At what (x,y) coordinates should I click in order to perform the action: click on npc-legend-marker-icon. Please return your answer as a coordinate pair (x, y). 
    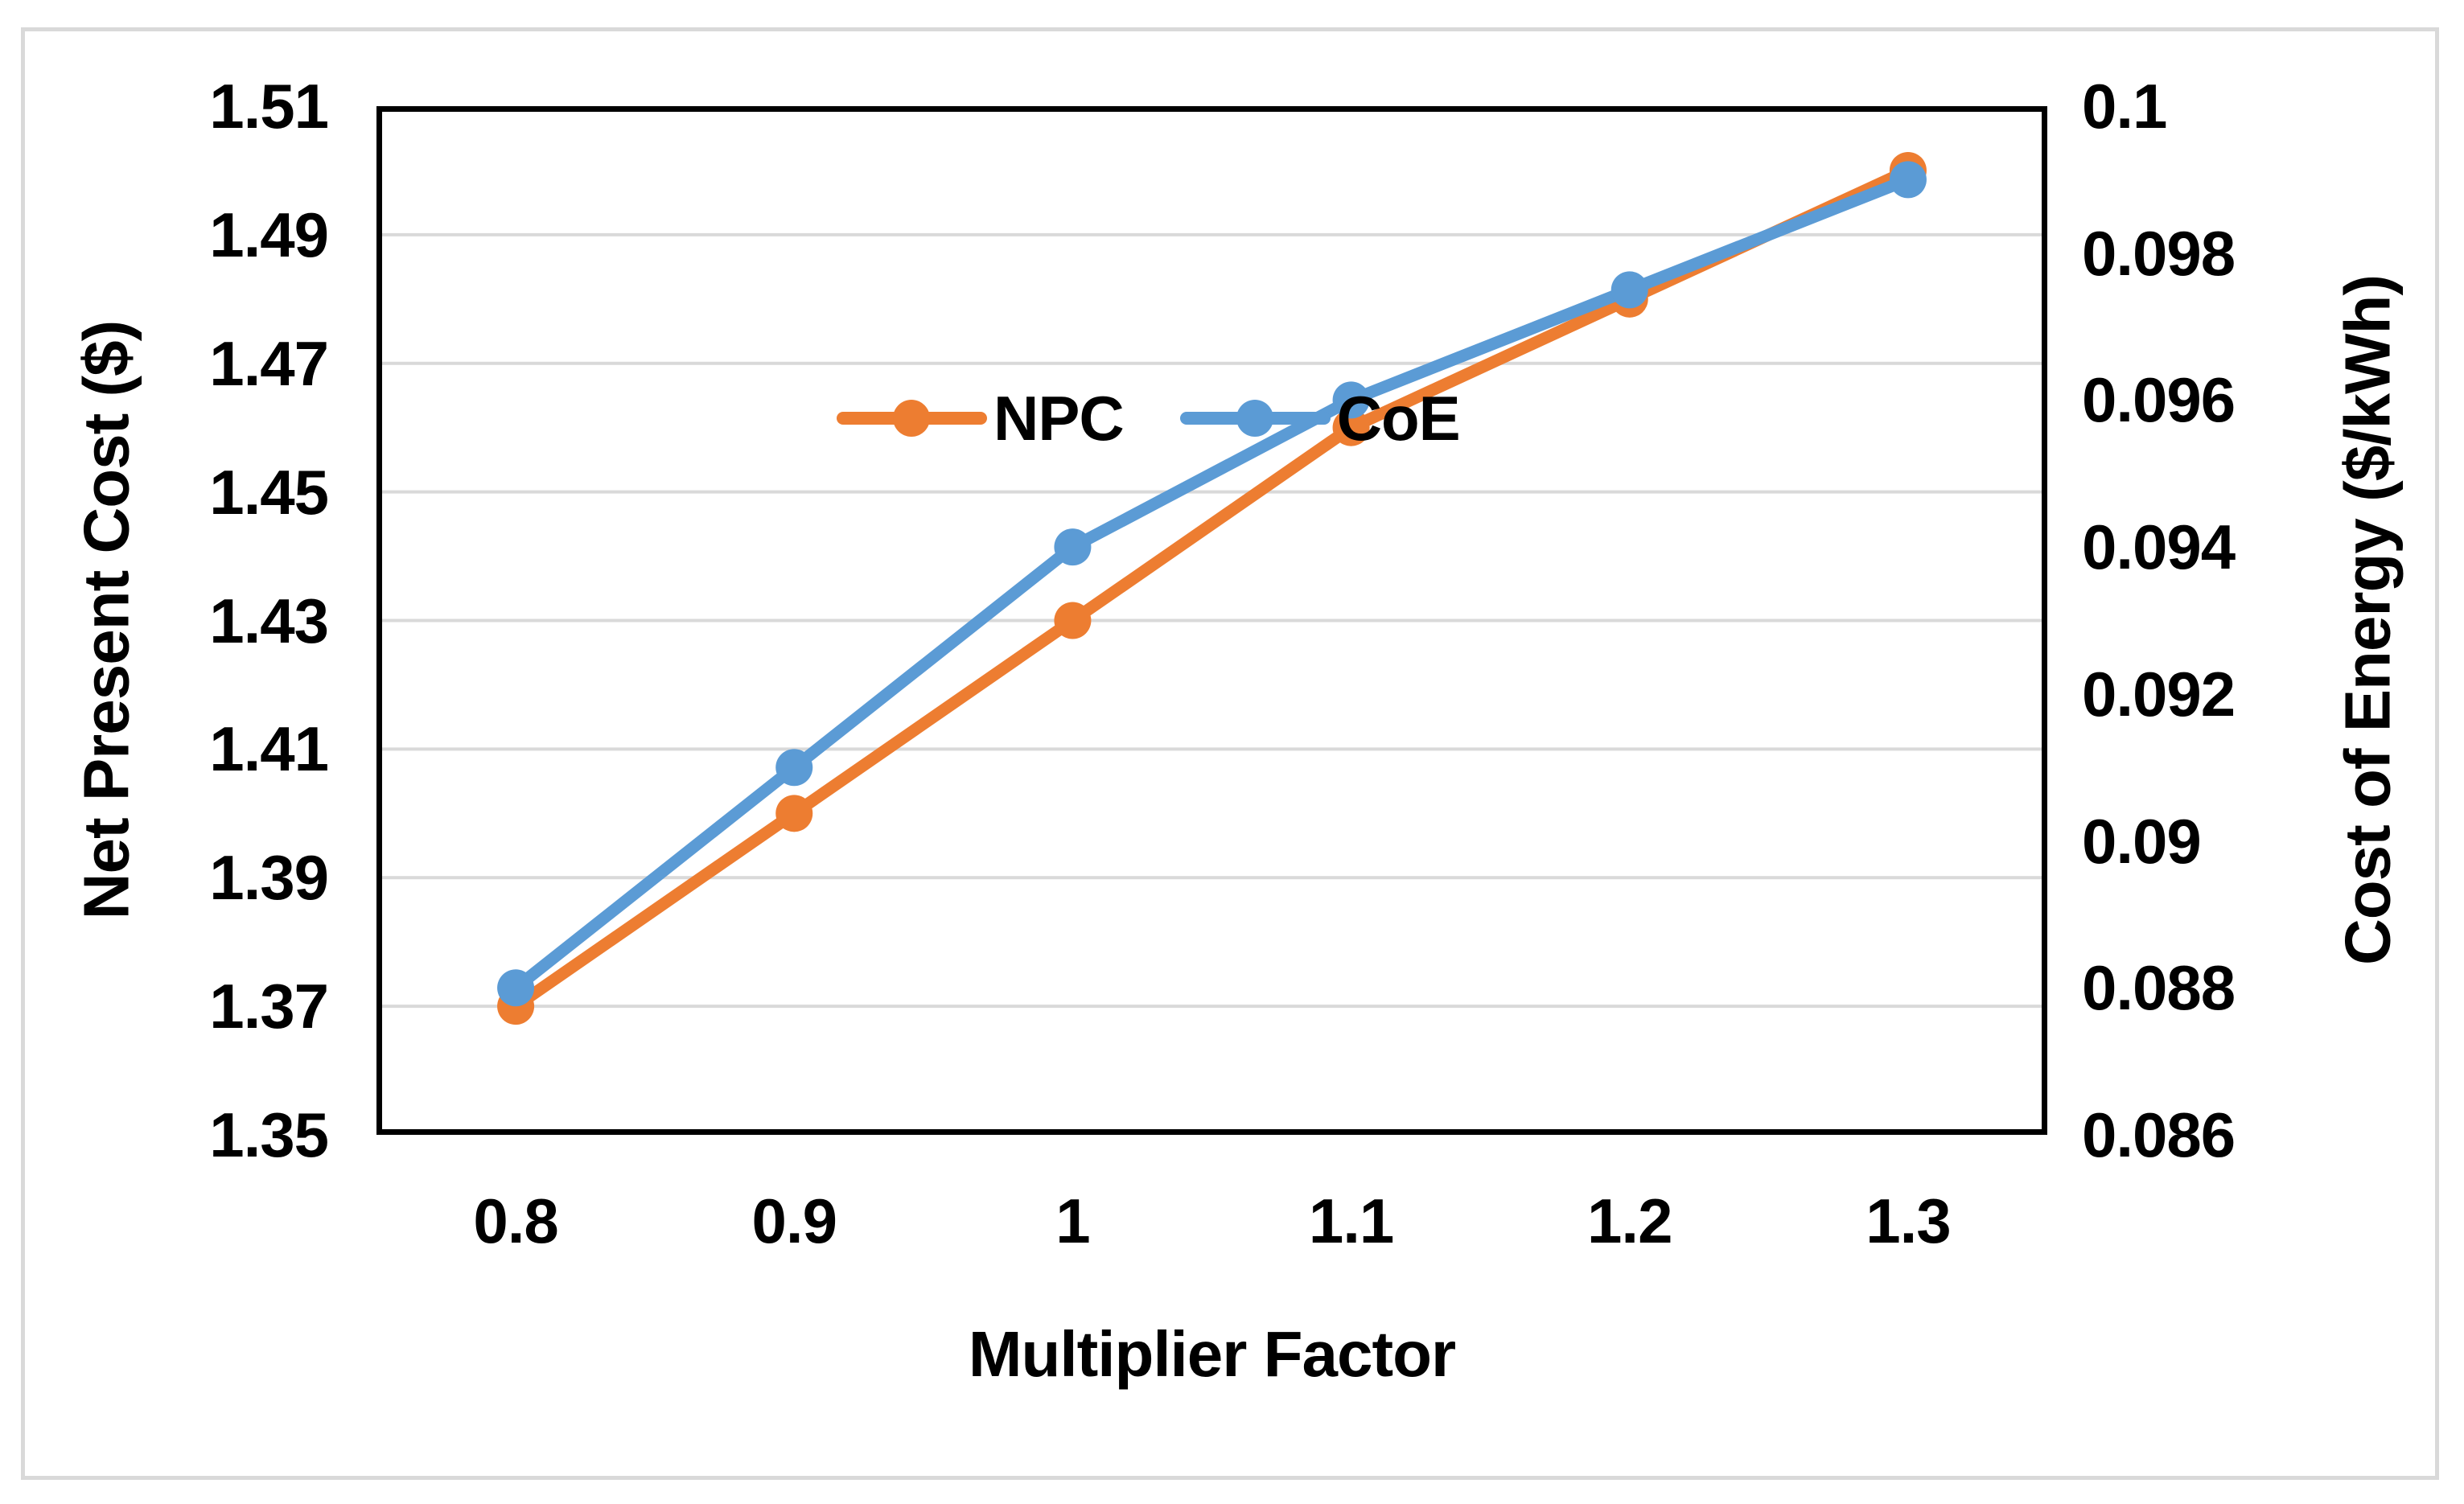
    Looking at the image, I should click on (912, 419).